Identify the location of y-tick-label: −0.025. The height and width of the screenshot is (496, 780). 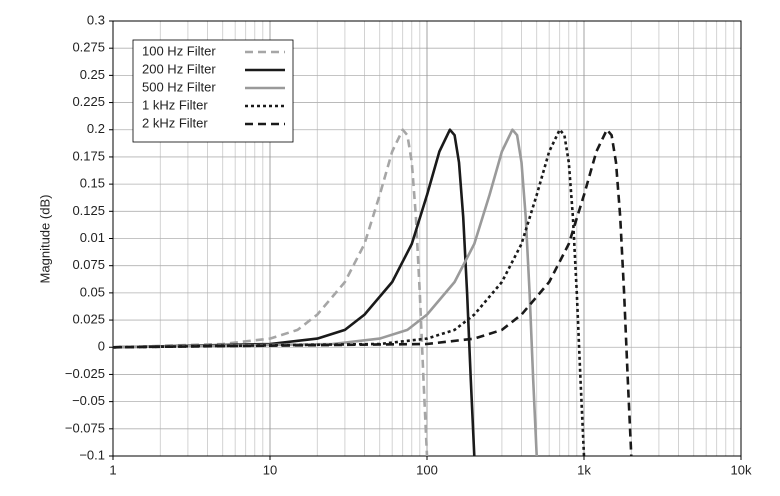
(85, 373).